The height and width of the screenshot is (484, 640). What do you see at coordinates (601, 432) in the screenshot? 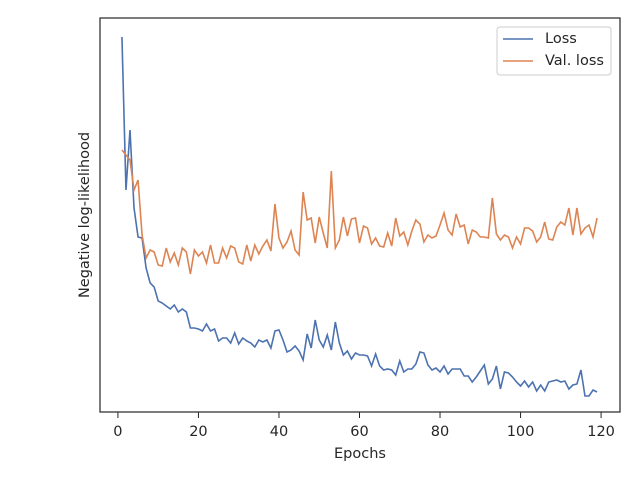
I see `x-tick-label: 120` at bounding box center [601, 432].